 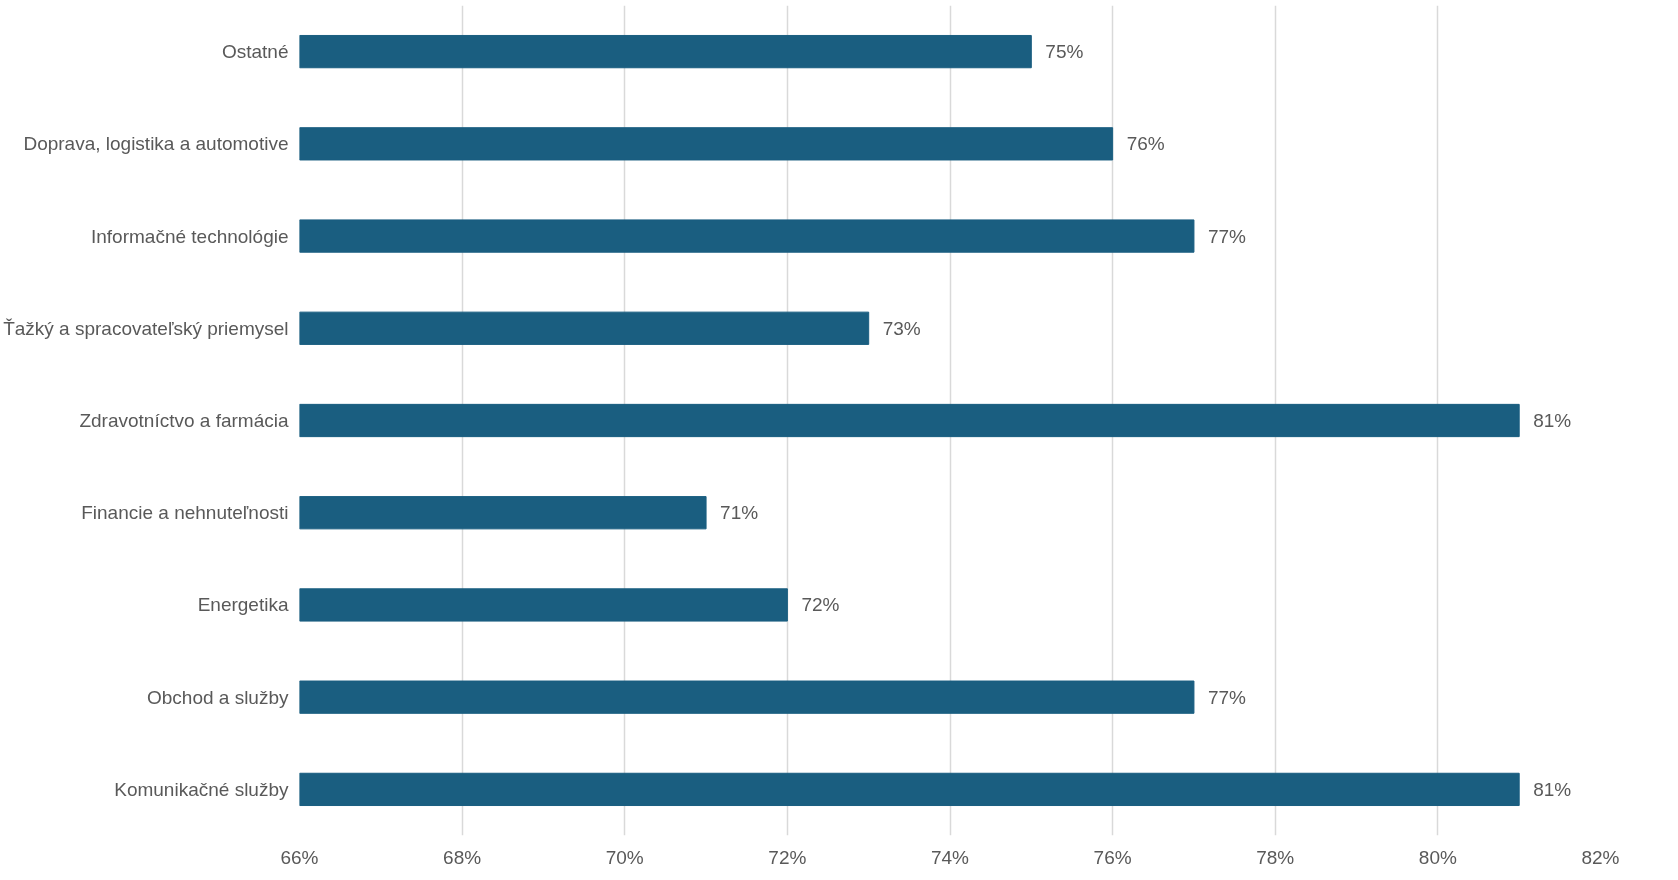 What do you see at coordinates (1145, 144) in the screenshot?
I see `data-label: 76%` at bounding box center [1145, 144].